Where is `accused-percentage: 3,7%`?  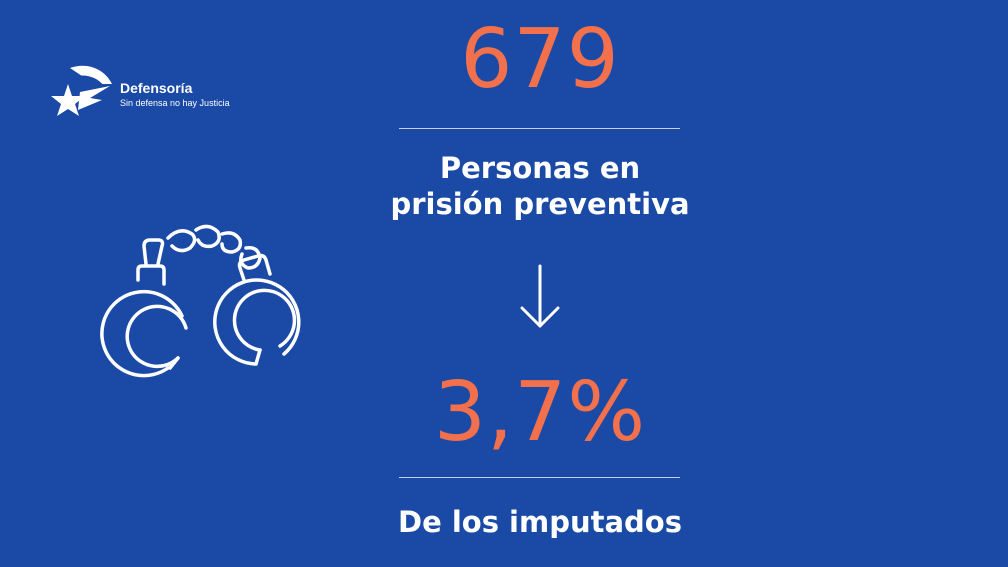 accused-percentage: 3,7% is located at coordinates (540, 412).